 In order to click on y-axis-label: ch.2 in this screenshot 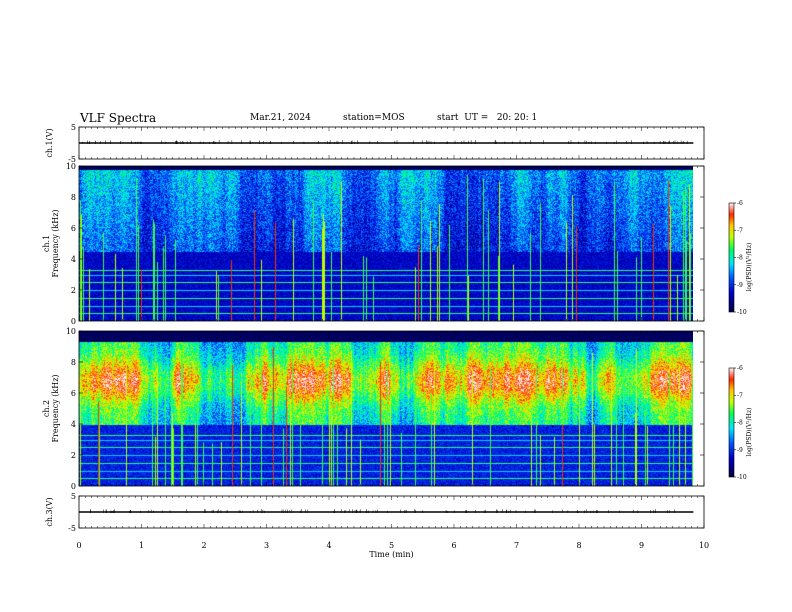, I will do `click(46, 408)`.